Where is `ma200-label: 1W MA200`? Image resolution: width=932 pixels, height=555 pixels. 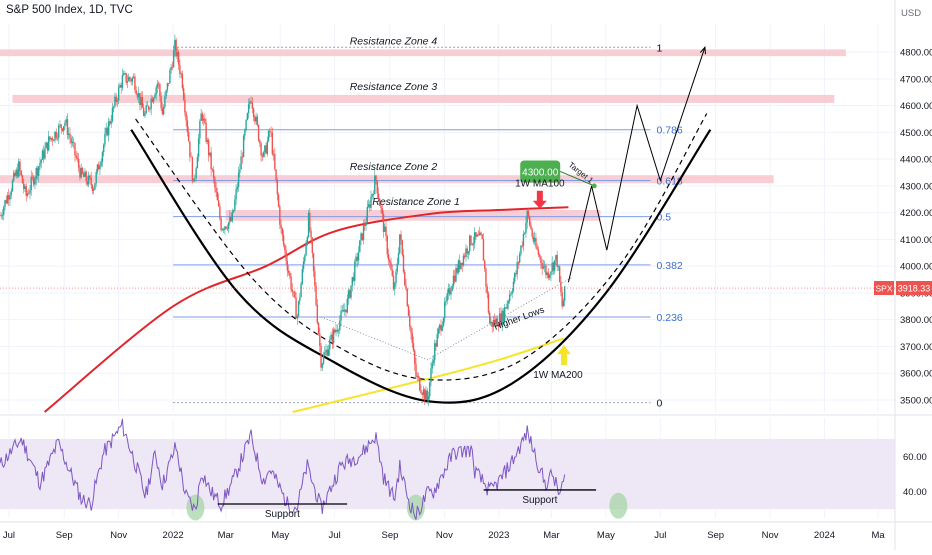 ma200-label: 1W MA200 is located at coordinates (558, 375).